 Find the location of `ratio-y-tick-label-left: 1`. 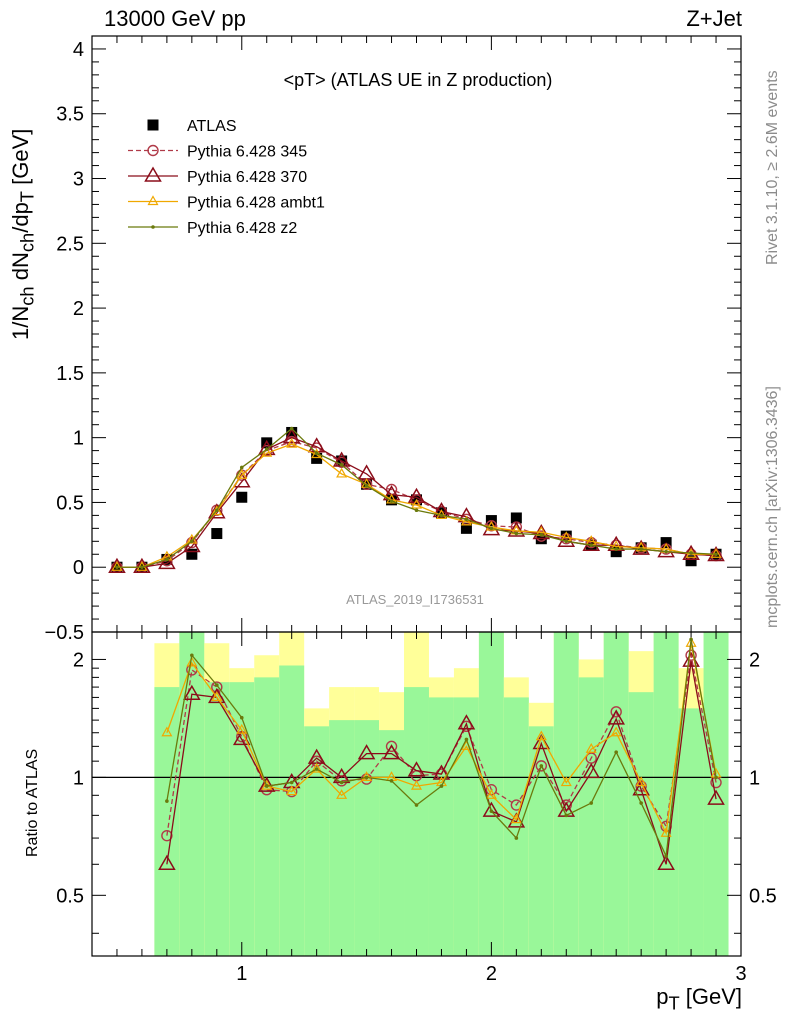

ratio-y-tick-label-left: 1 is located at coordinates (78, 778).